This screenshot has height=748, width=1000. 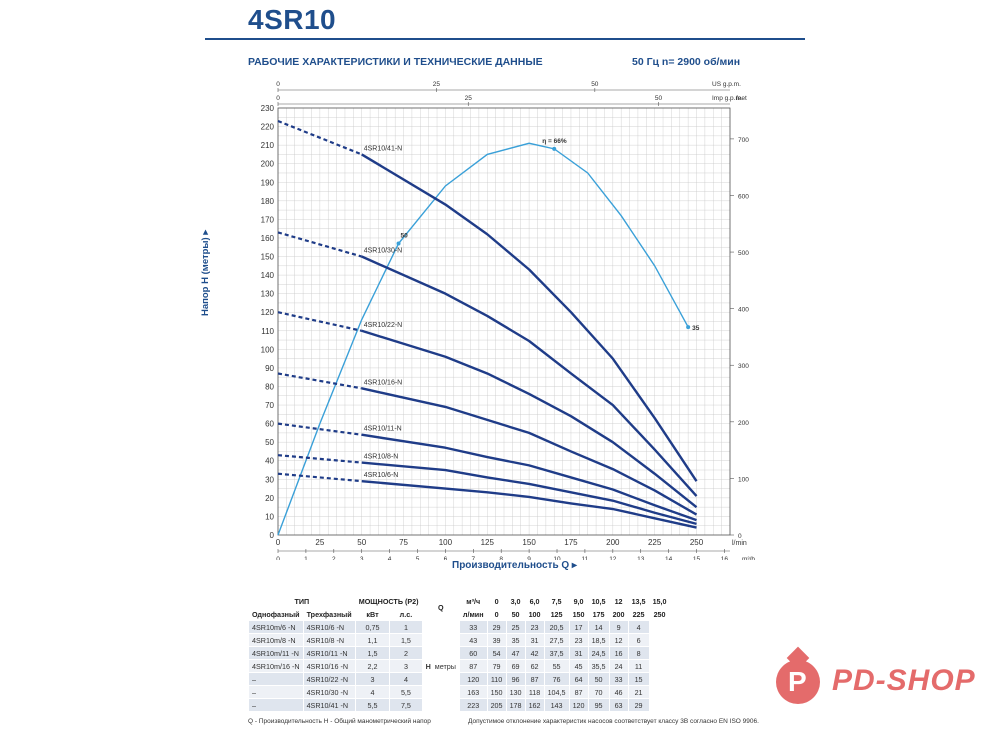 I want to click on q-m3h: 3,0, so click(x=515, y=601).